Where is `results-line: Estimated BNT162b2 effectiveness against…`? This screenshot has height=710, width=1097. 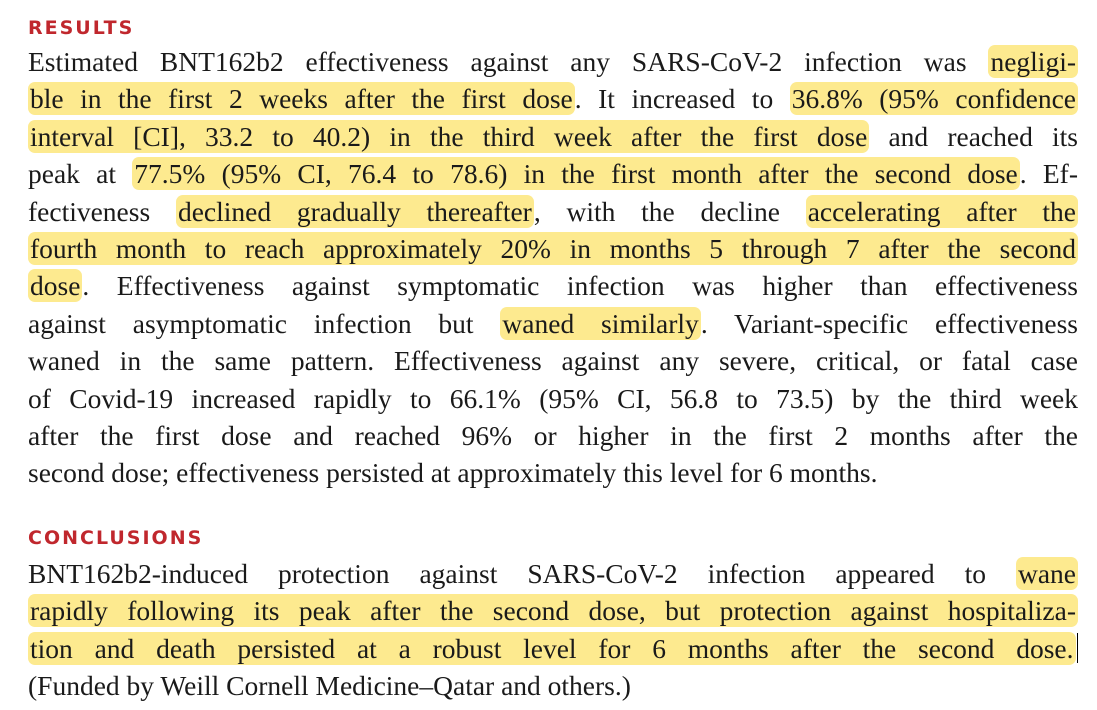 results-line: Estimated BNT162b2 effectiveness against… is located at coordinates (553, 62).